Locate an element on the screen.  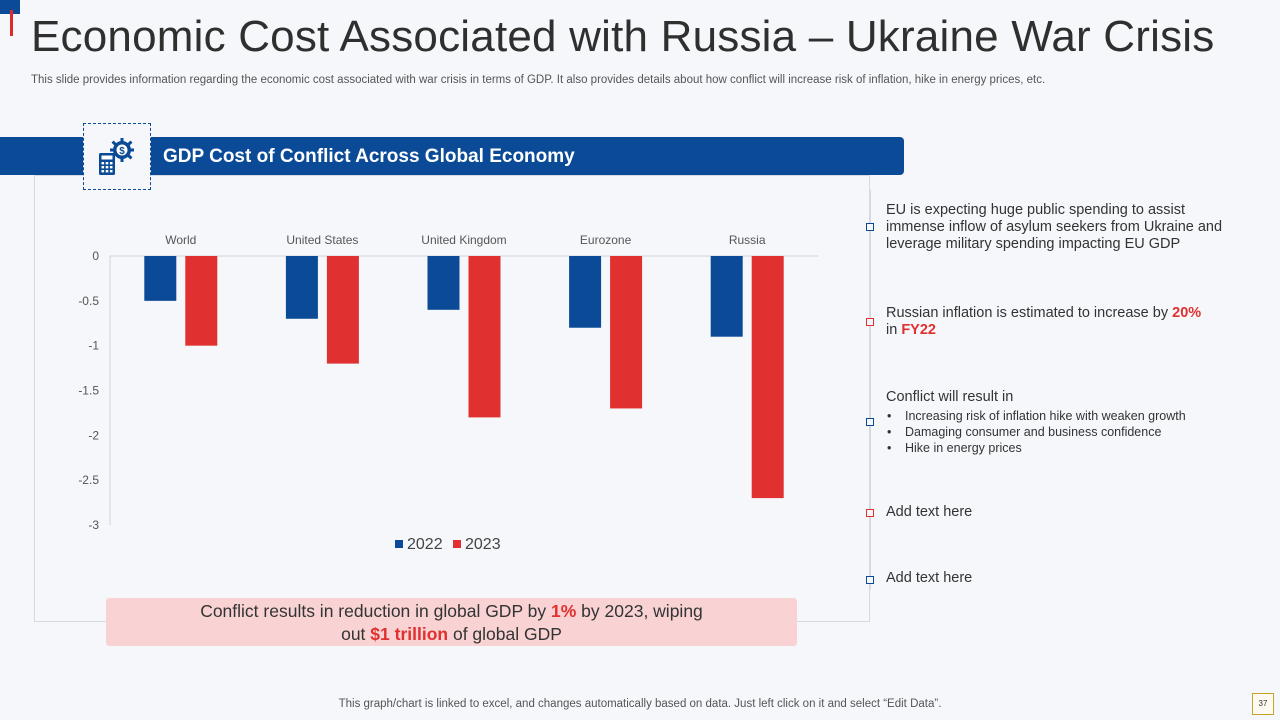
category-label: United States is located at coordinates (322, 240).